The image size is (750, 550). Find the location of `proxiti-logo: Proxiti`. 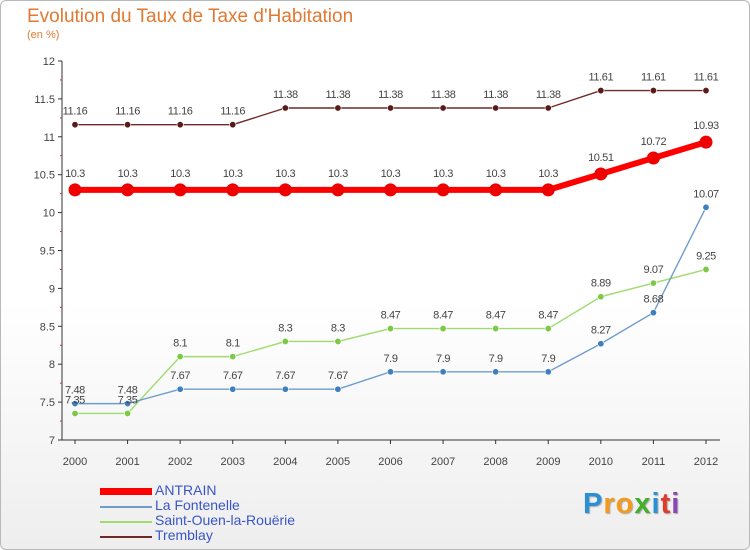

proxiti-logo: Proxiti is located at coordinates (631, 504).